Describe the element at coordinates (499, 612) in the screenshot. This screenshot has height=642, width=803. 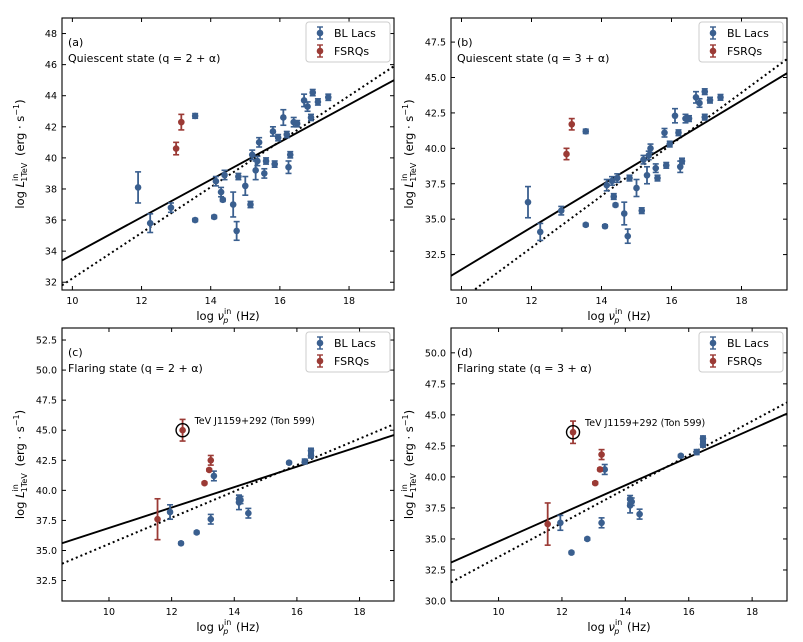
I see `x-tick-label: 10` at that location.